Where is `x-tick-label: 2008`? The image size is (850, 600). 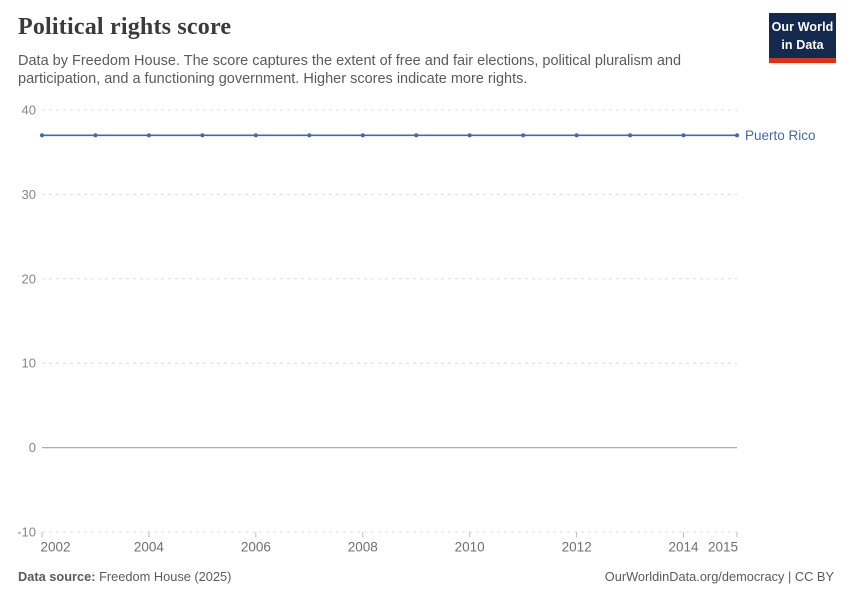 x-tick-label: 2008 is located at coordinates (363, 547).